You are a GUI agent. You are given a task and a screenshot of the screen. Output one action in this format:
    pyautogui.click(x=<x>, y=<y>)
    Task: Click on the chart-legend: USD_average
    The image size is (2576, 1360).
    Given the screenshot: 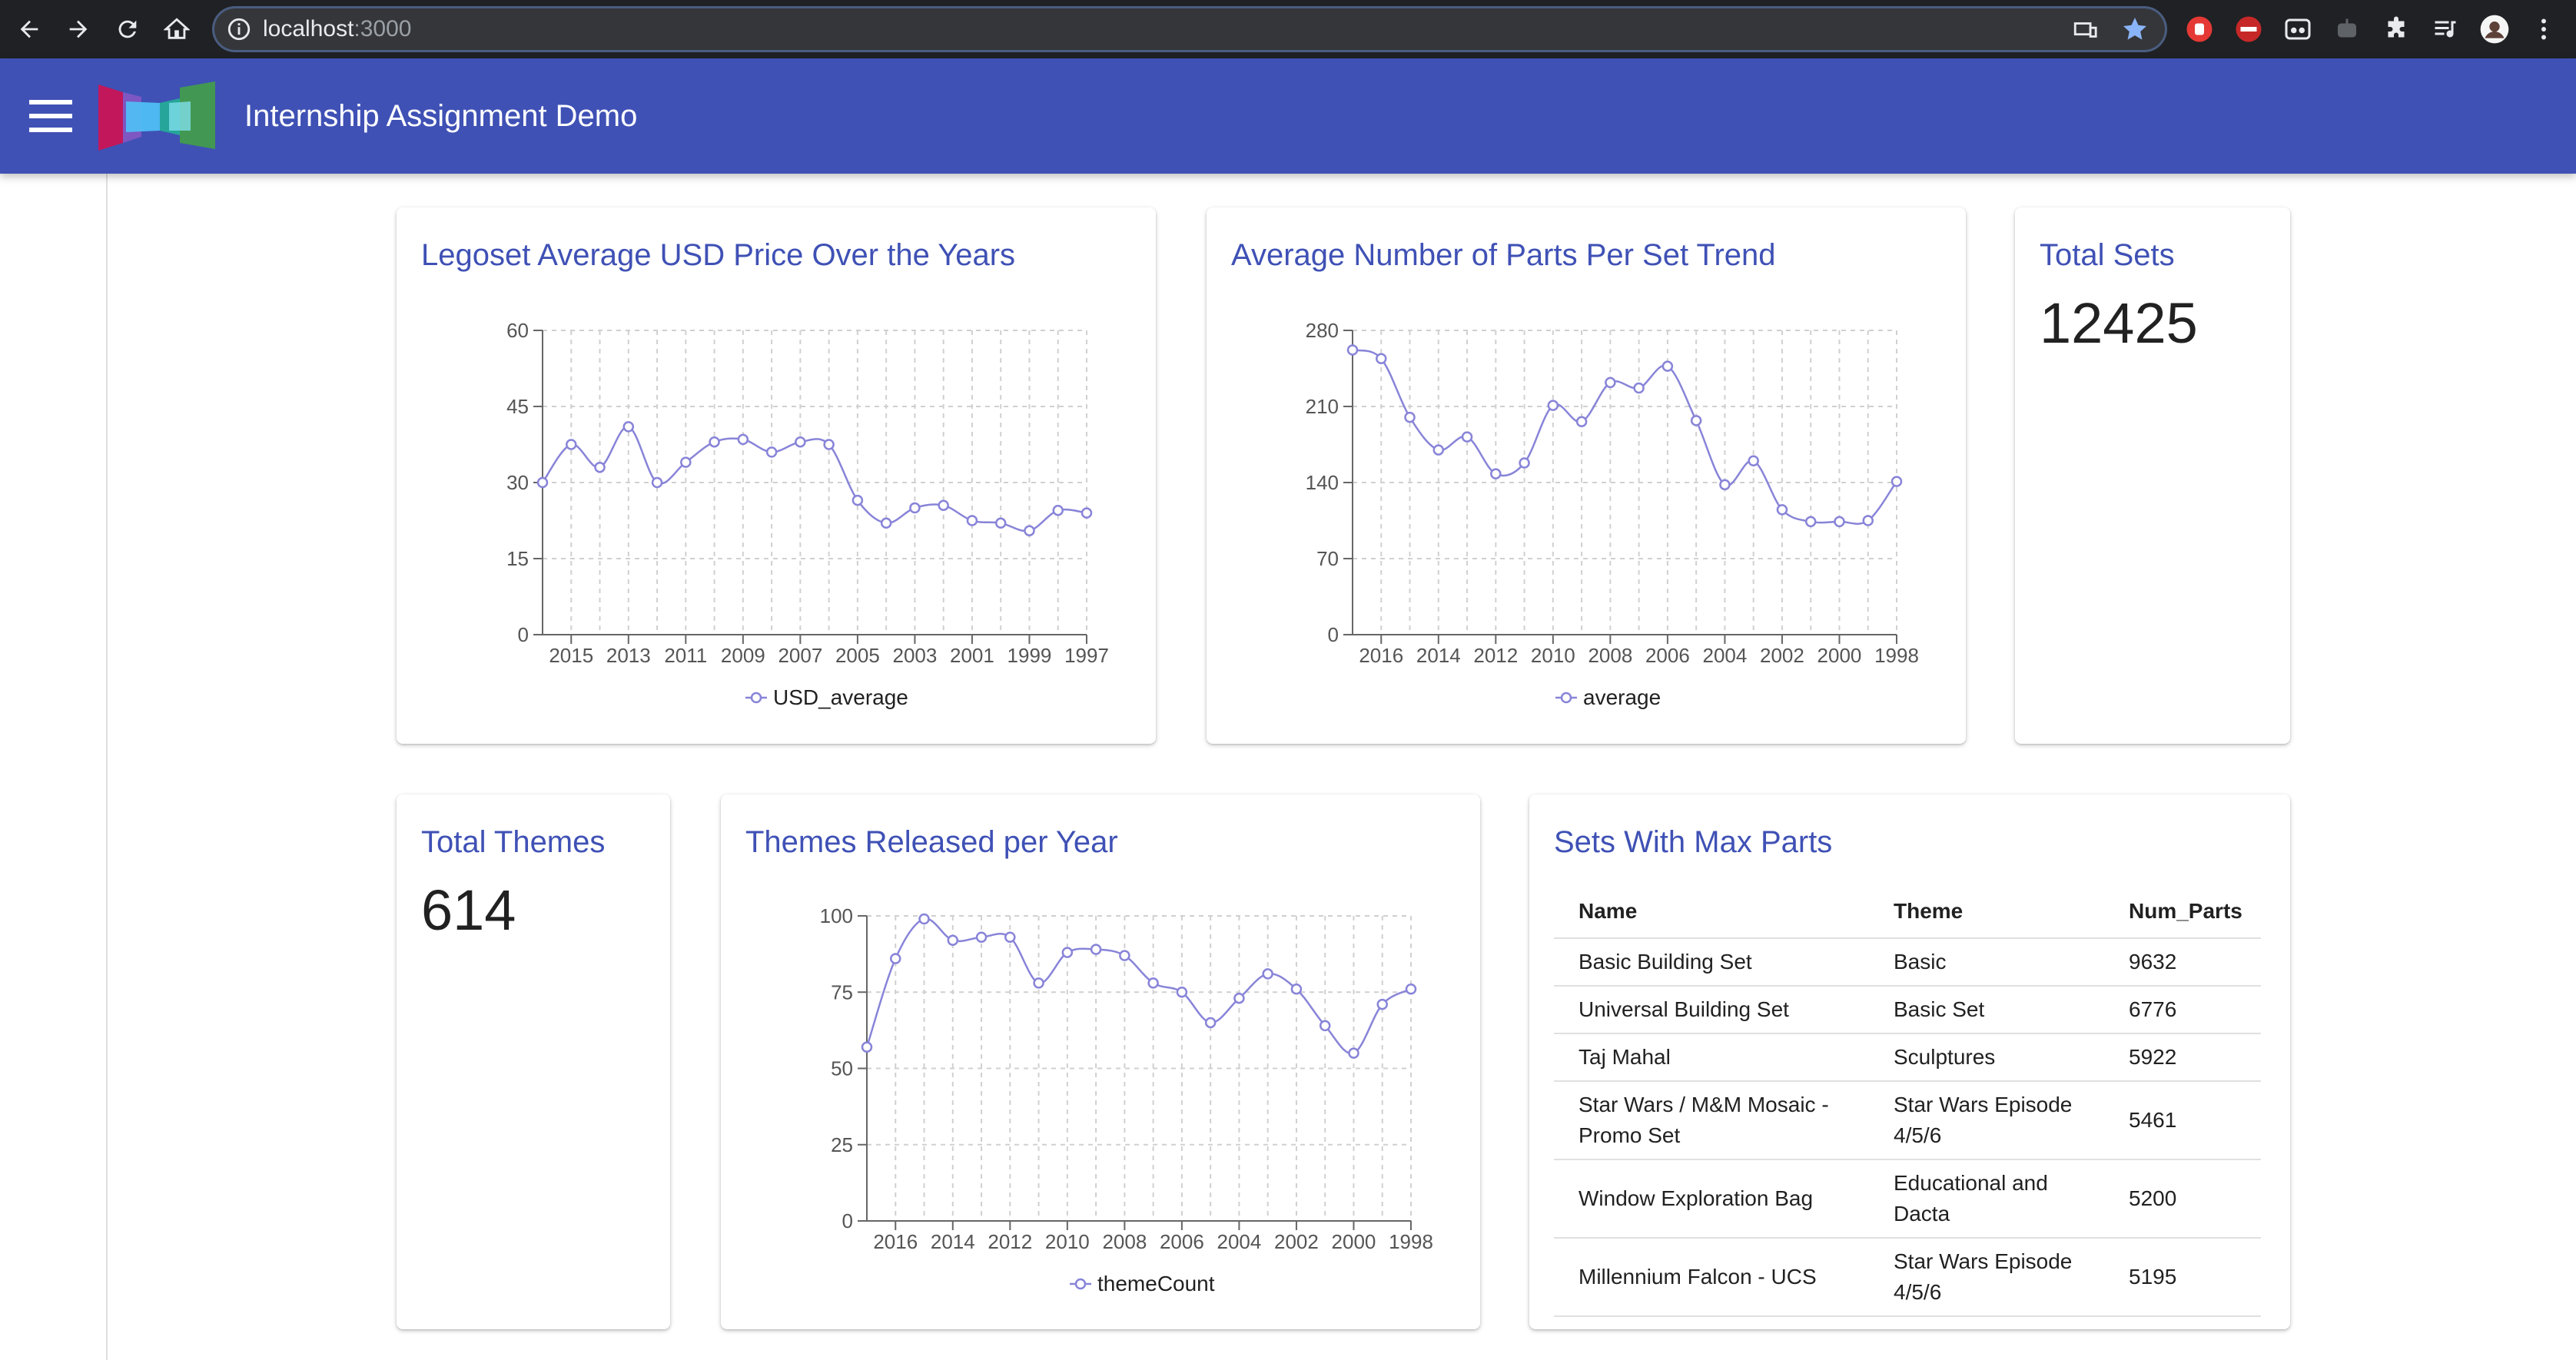 What is the action you would take?
    pyautogui.click(x=826, y=697)
    